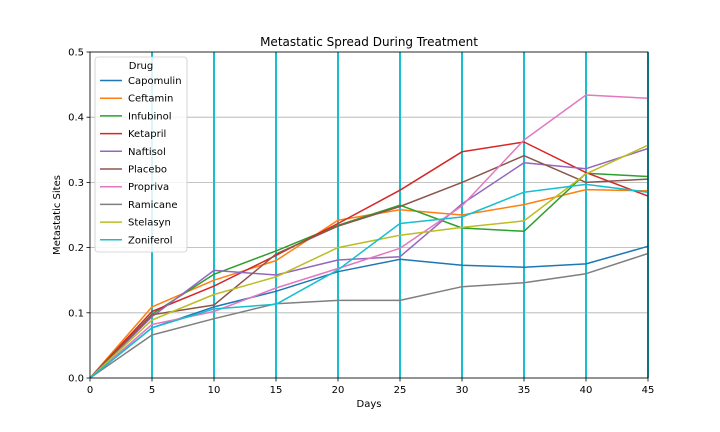  What do you see at coordinates (150, 116) in the screenshot?
I see `legend-item-infubinol: Infubinol` at bounding box center [150, 116].